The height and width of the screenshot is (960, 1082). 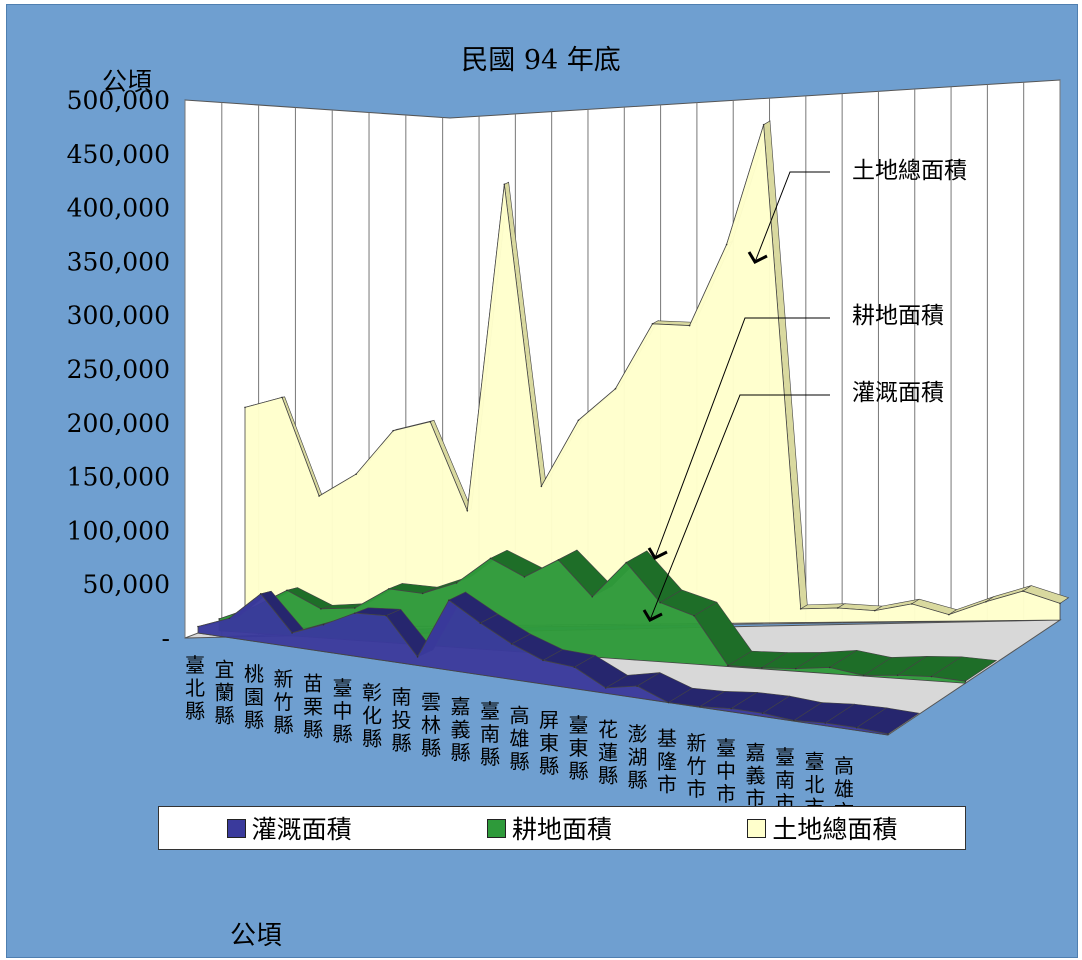 I want to click on y-axis-unit: 公頃, so click(x=127, y=81).